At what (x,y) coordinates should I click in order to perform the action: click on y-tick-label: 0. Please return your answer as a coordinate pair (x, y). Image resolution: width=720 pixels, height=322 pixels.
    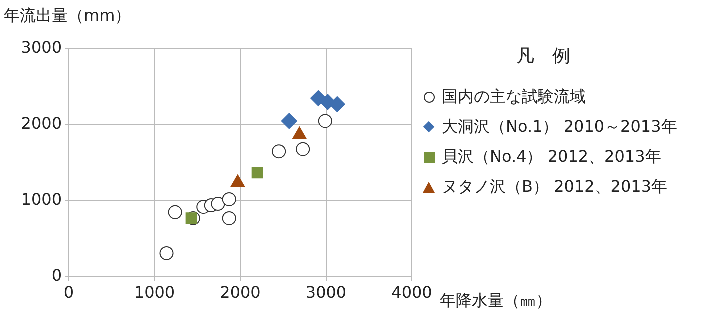
    Looking at the image, I should click on (57, 276).